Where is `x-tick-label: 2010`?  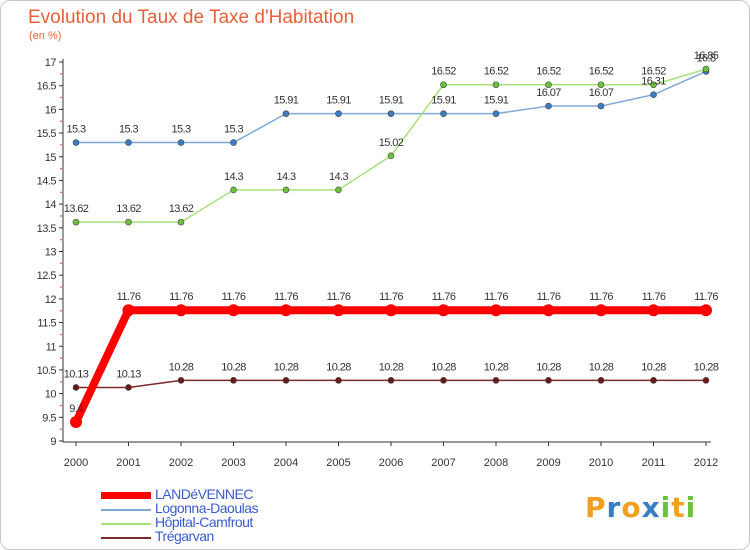 x-tick-label: 2010 is located at coordinates (601, 463).